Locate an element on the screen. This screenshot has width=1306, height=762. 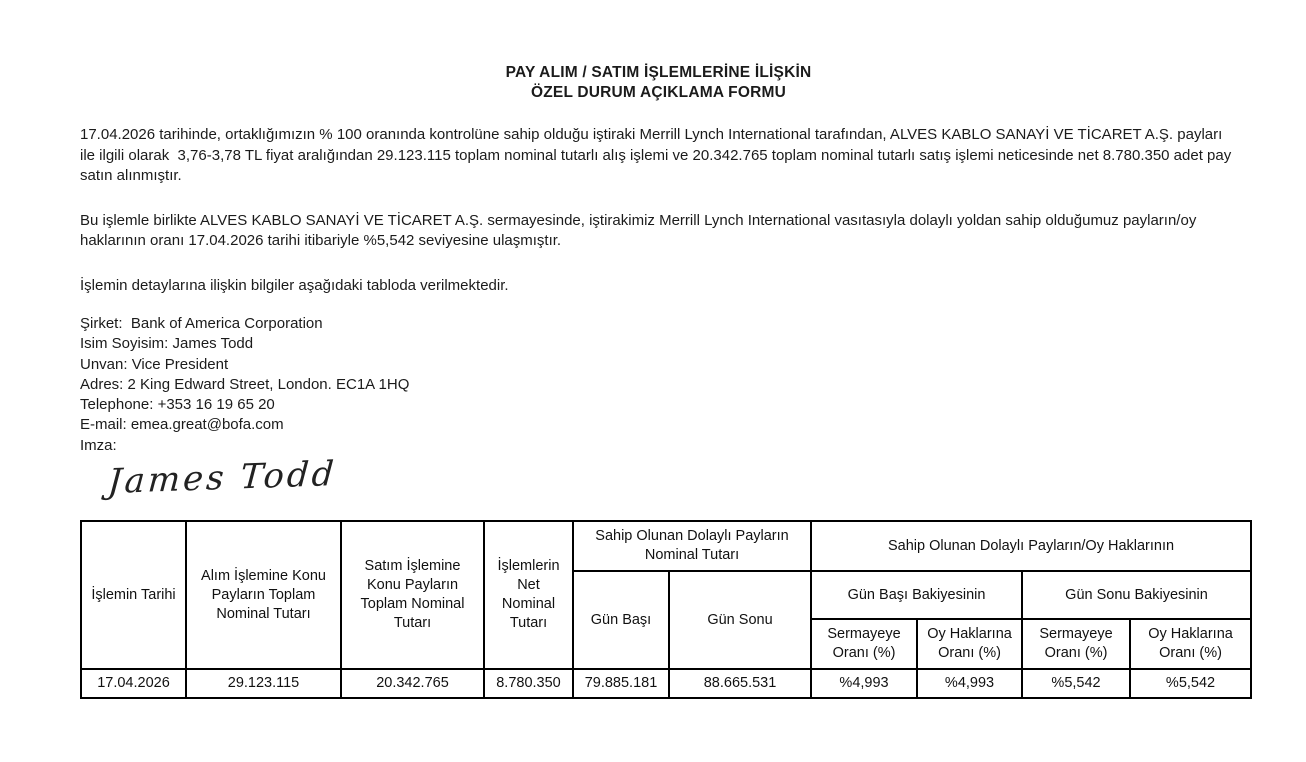
cell-islem-tarihi: 17.04.2026 is located at coordinates (133, 684).